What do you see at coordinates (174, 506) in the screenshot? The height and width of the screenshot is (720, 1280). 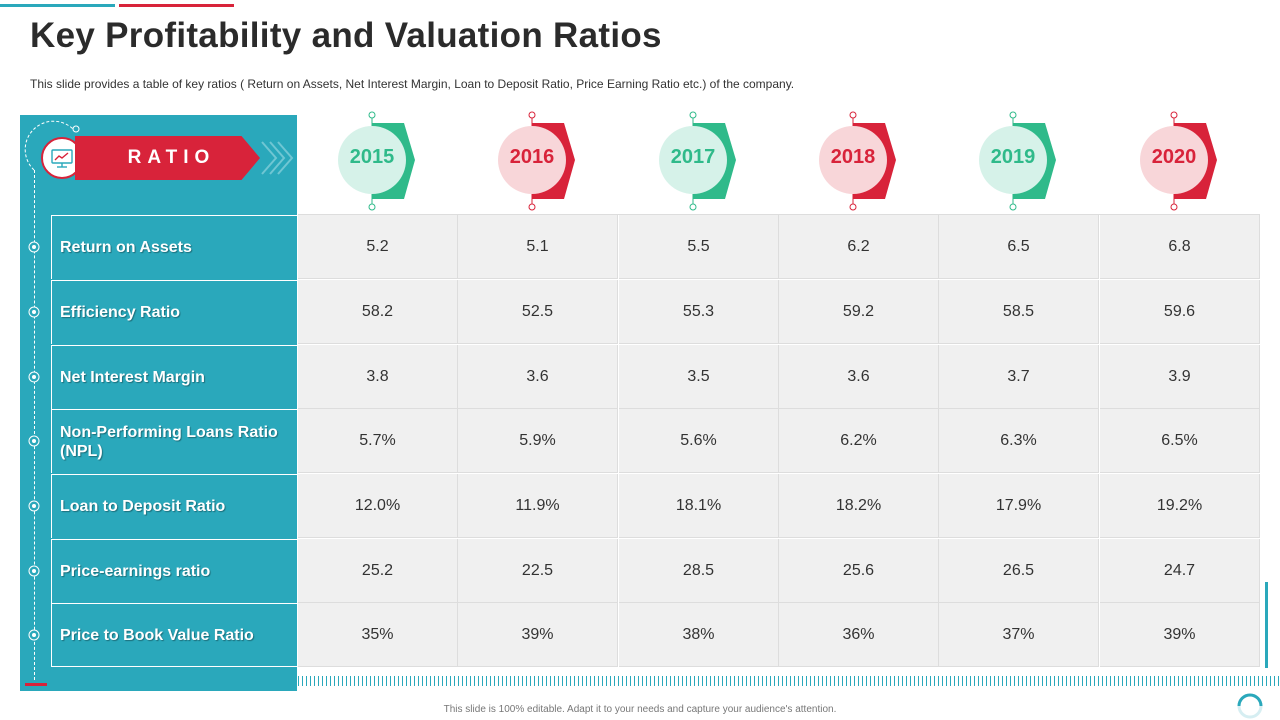 I see `row-label-loan-to-deposit-ratio: Loan to Deposit Ratio` at bounding box center [174, 506].